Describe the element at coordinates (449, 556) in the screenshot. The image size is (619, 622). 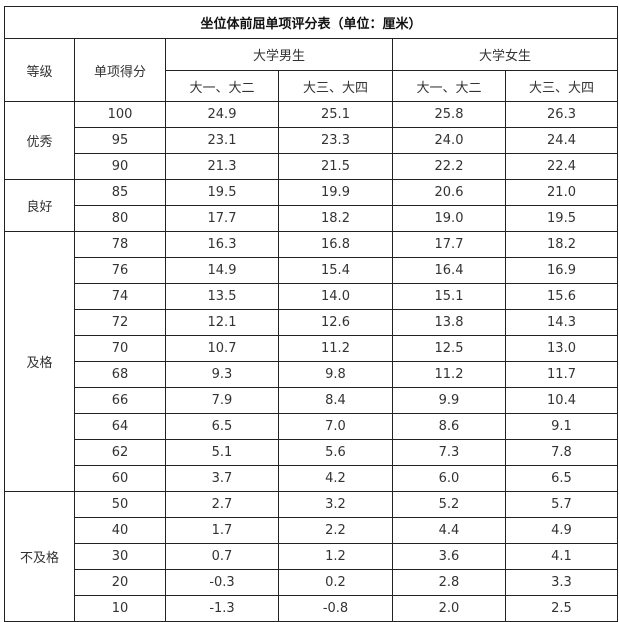
I see `value-cell: 3.6` at that location.